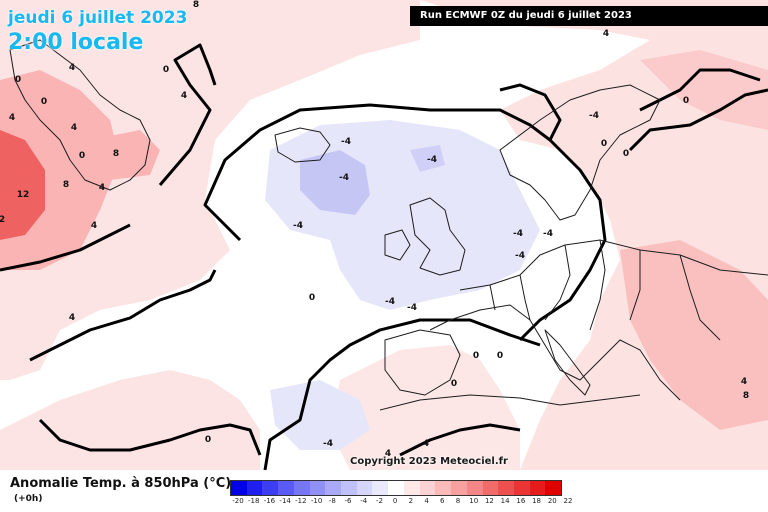  Describe the element at coordinates (379, 501) in the screenshot. I see `scale-tick-label: -2` at that location.